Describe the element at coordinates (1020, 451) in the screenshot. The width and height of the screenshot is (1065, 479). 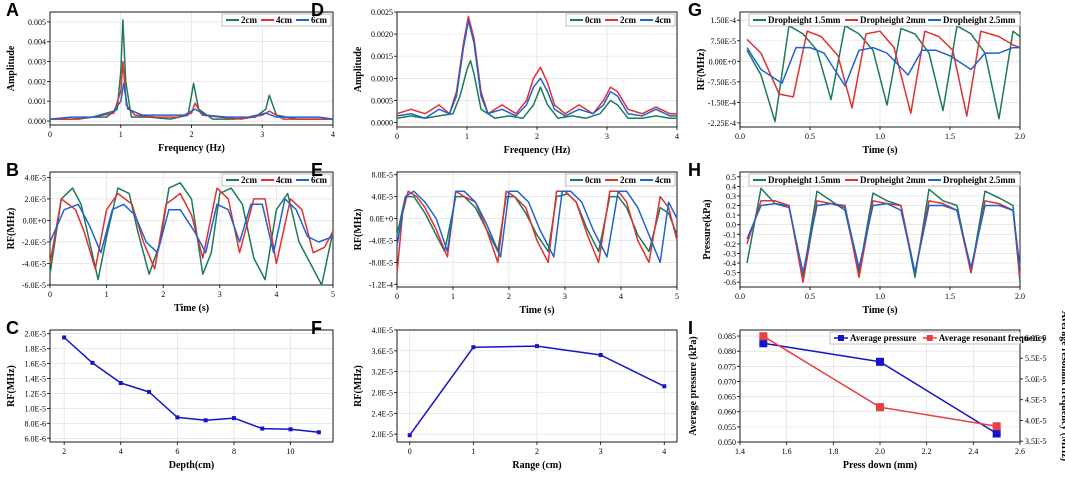
I see `x-tick-label: 2.6` at that location.